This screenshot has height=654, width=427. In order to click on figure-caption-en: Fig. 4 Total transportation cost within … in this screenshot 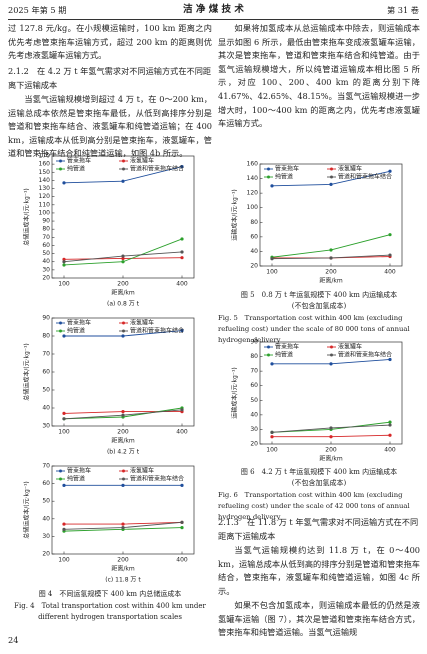, I will do `click(110, 611)`.